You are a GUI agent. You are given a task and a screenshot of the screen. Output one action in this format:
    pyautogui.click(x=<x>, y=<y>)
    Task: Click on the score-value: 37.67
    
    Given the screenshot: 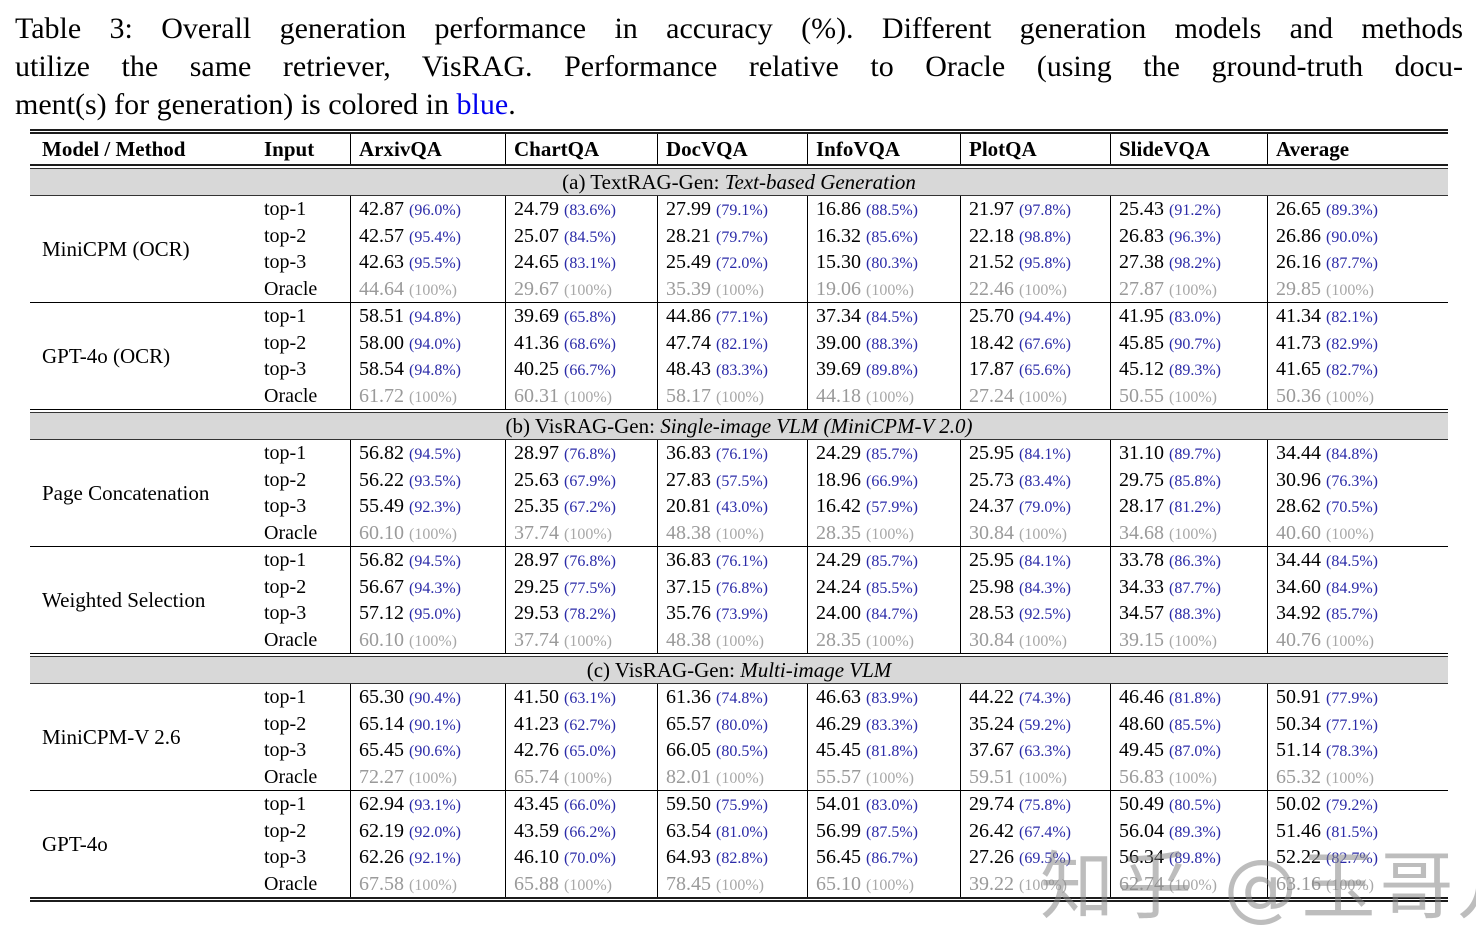 What is the action you would take?
    pyautogui.click(x=991, y=750)
    